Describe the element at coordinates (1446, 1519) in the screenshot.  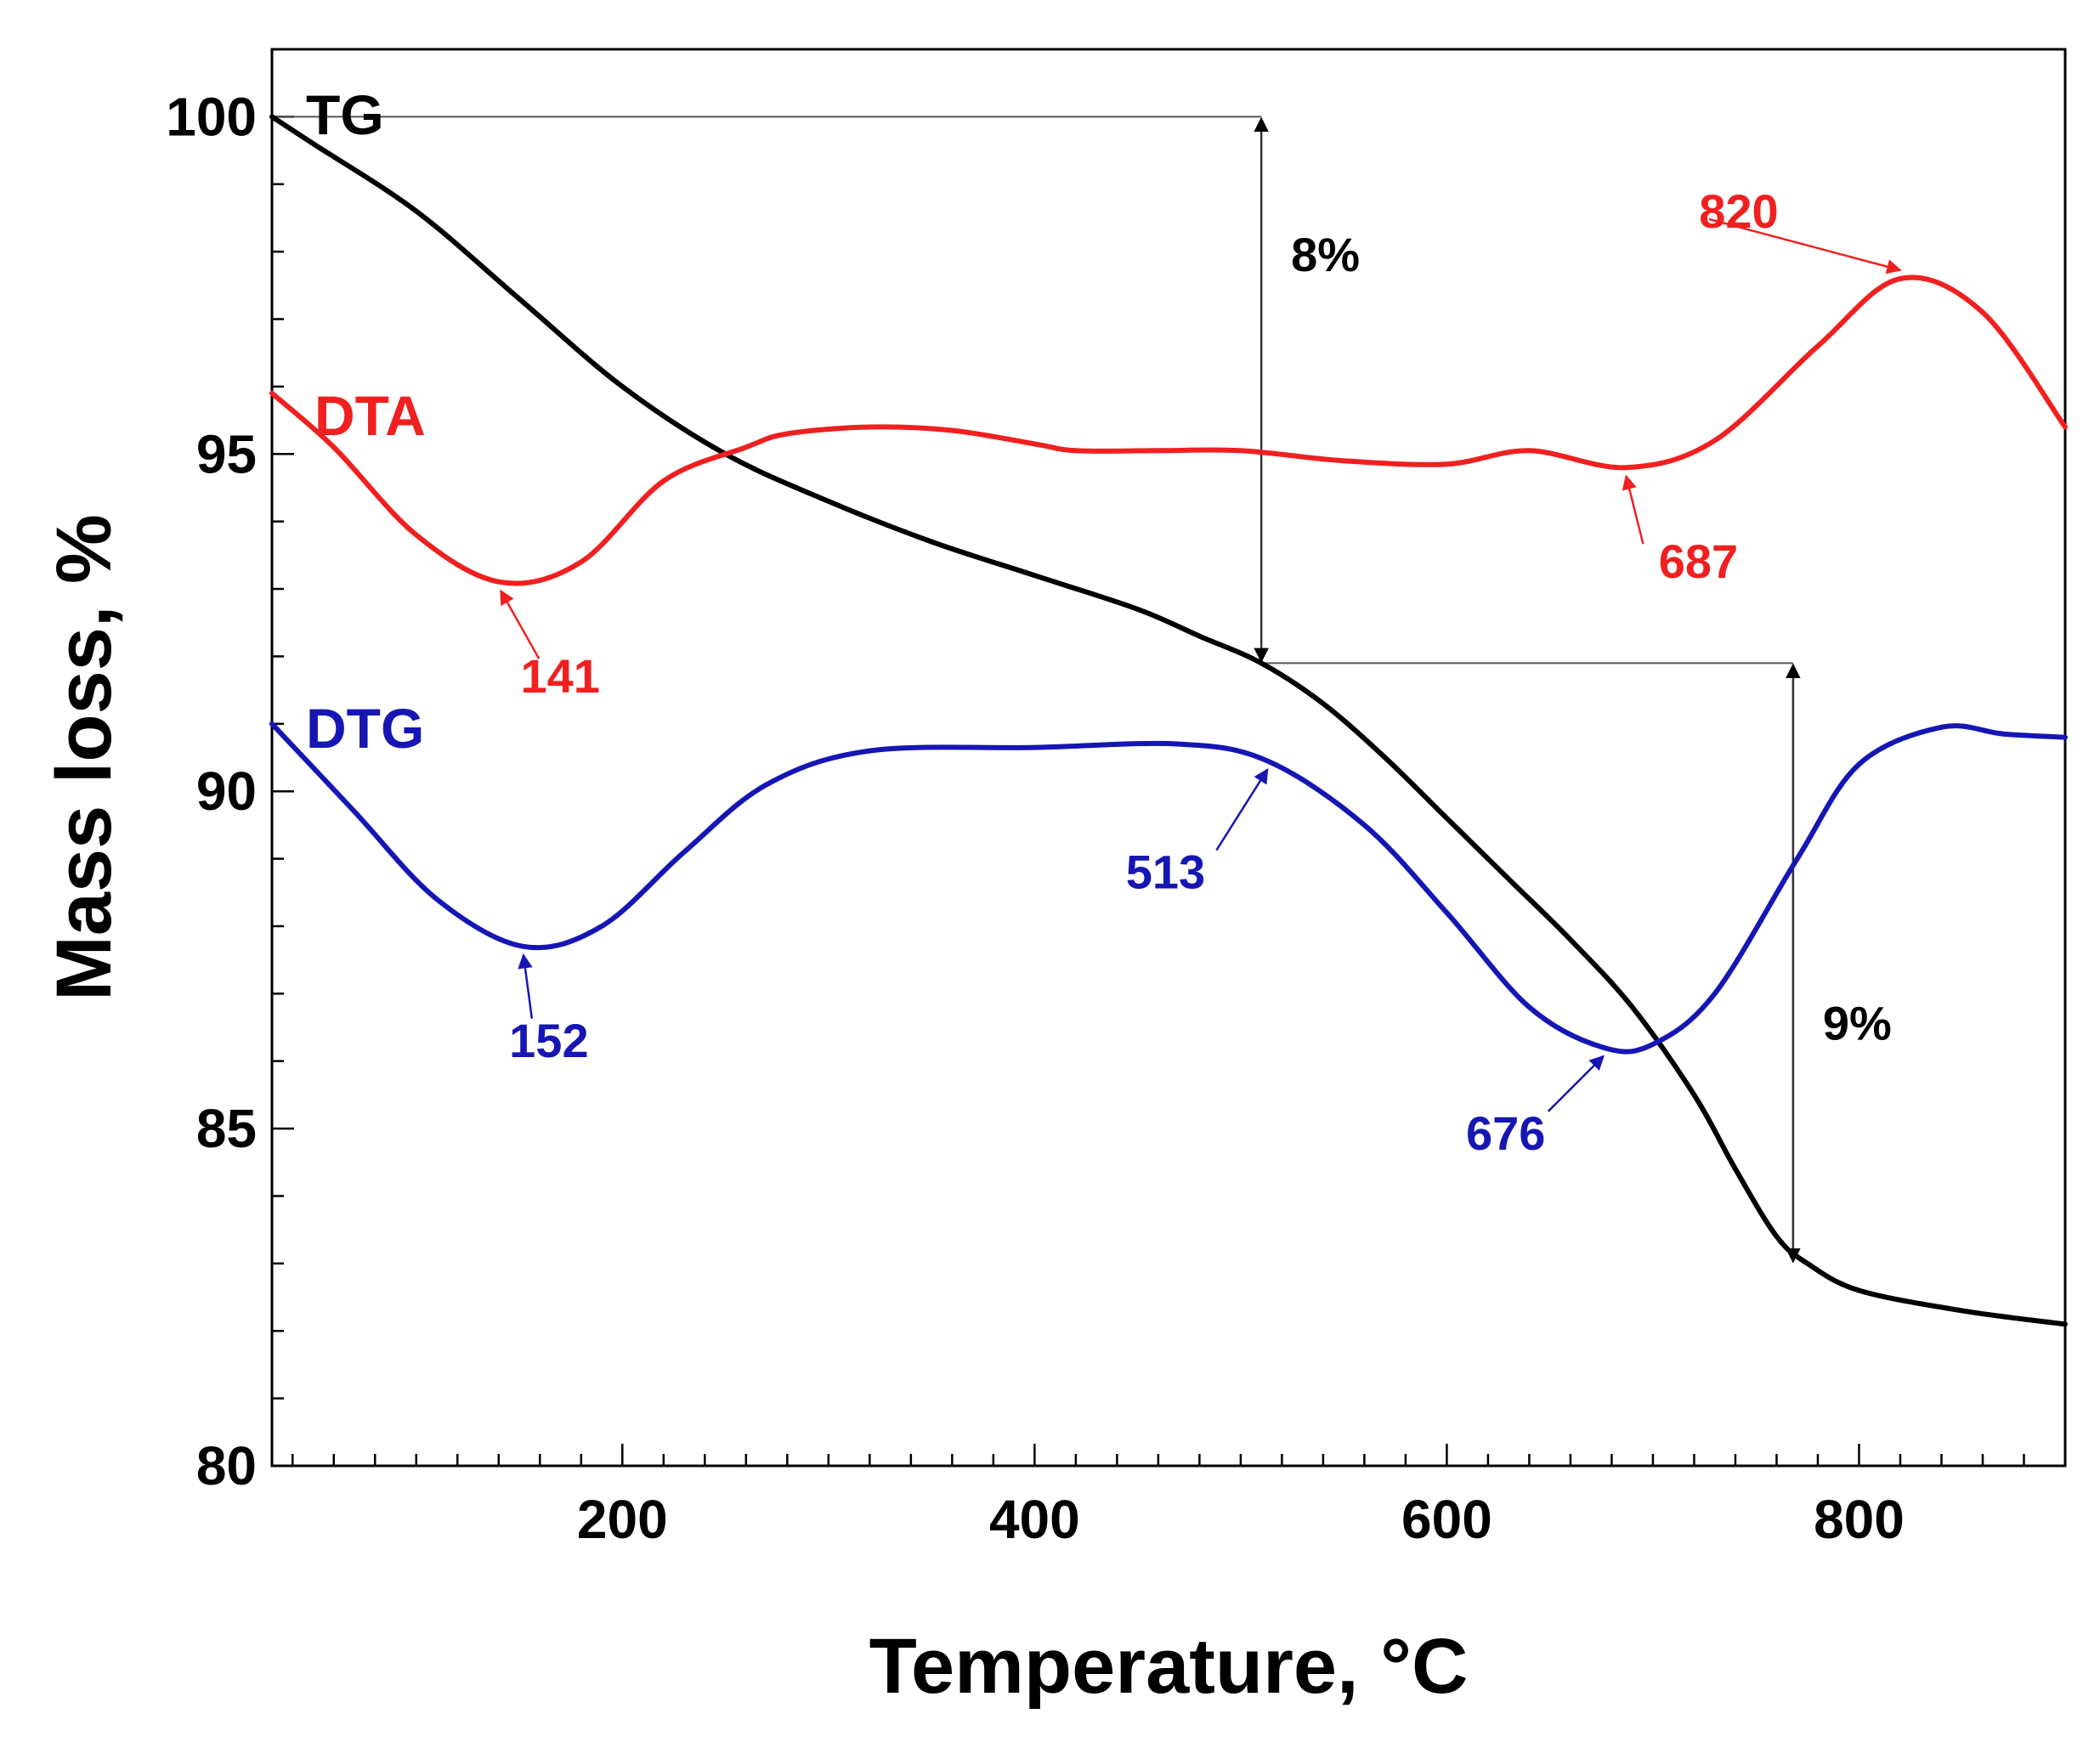
I see `x-tick-label: 600` at that location.